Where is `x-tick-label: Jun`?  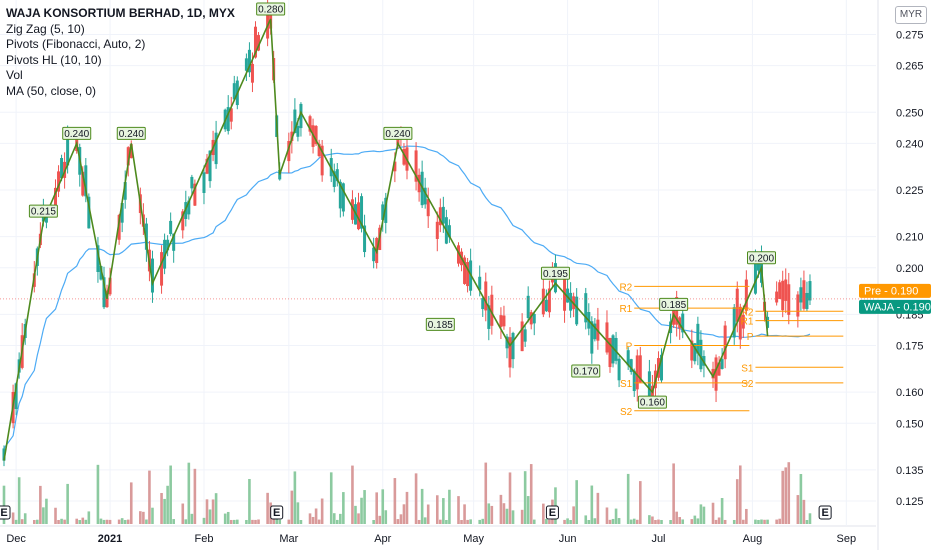 x-tick-label: Jun is located at coordinates (568, 539).